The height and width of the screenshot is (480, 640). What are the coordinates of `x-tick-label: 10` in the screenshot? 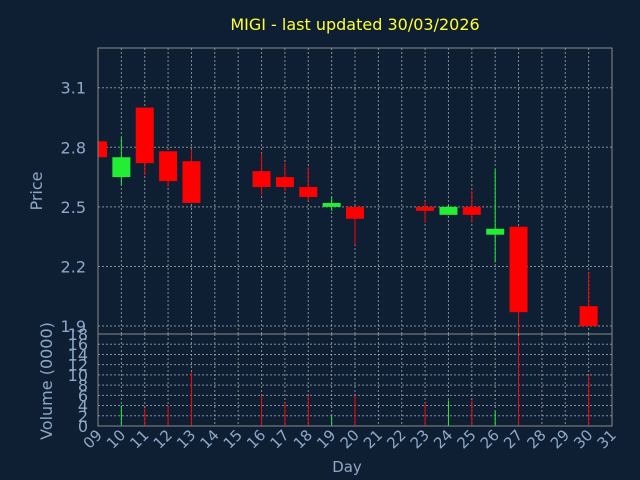 It's located at (116, 439).